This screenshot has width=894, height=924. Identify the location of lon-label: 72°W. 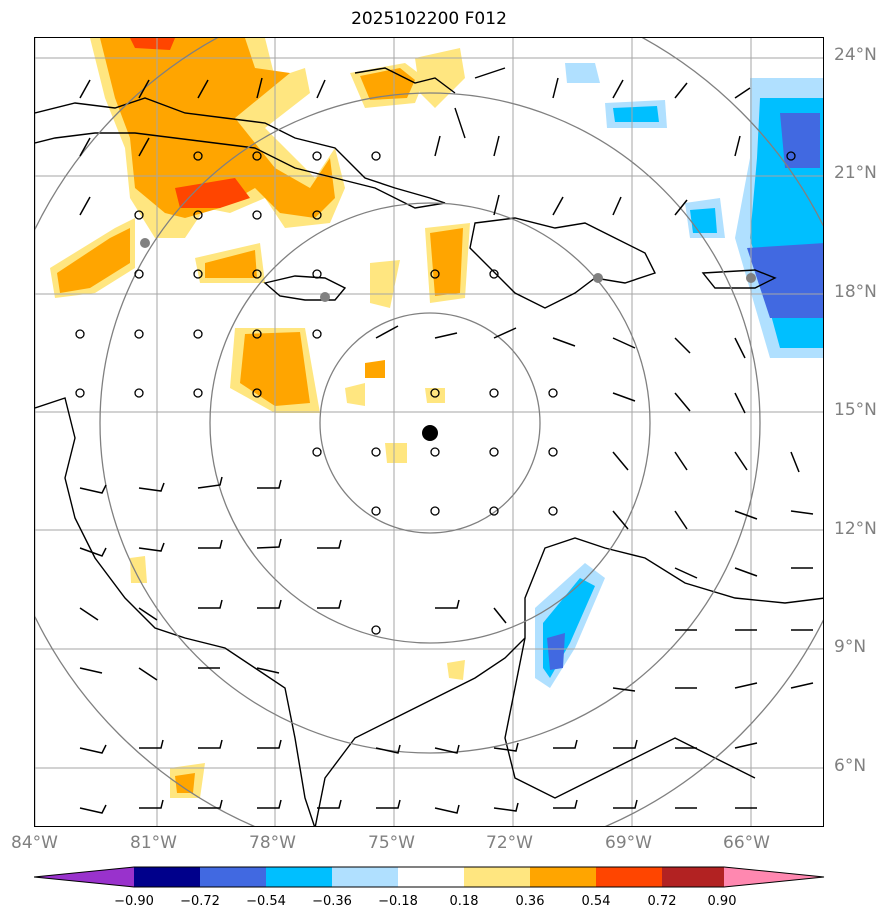
(509, 843).